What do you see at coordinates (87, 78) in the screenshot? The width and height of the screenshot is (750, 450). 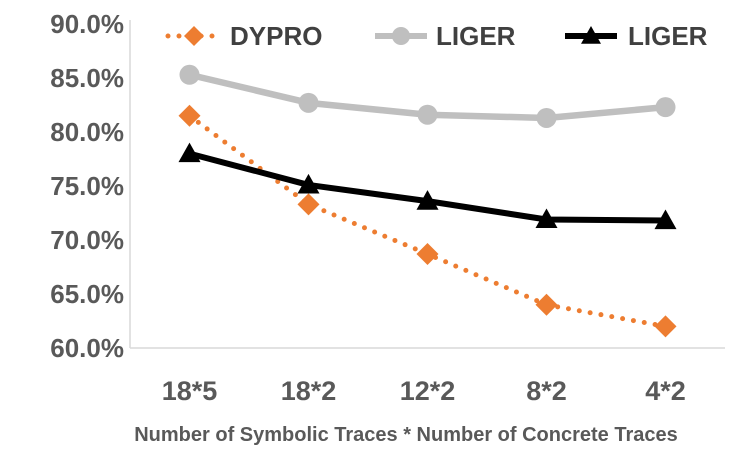 I see `y-tick-label: 85.0%` at bounding box center [87, 78].